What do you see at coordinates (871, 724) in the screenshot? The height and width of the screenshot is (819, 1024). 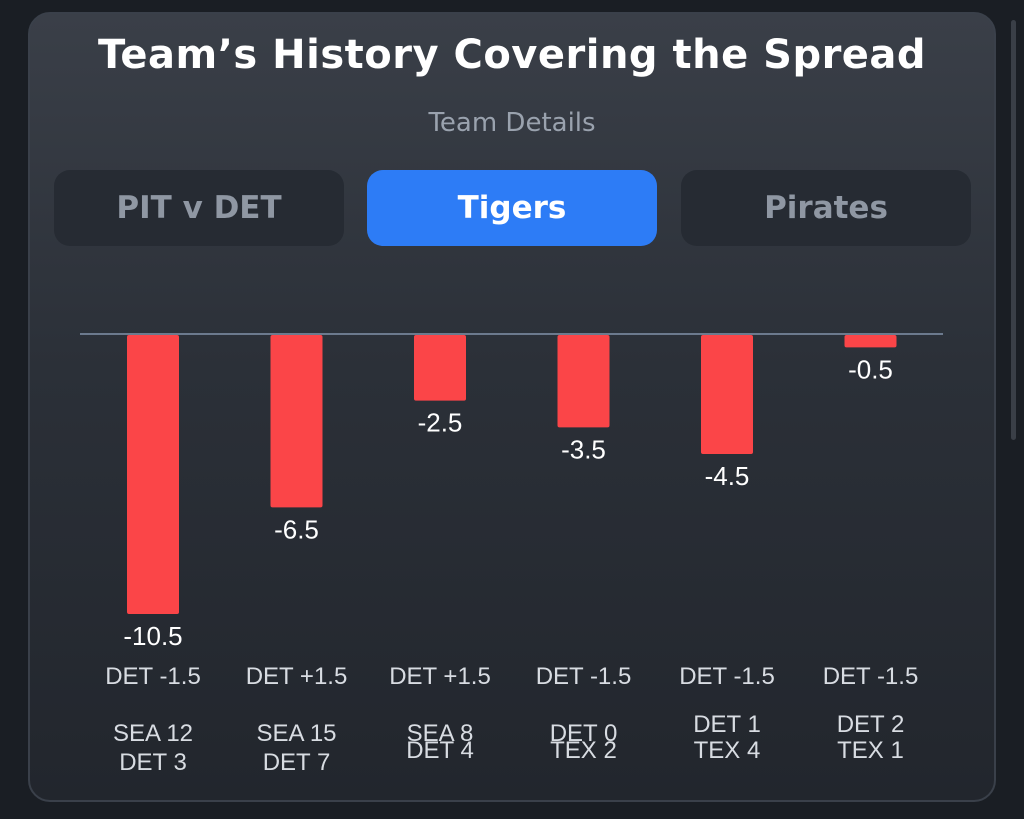 I see `score-line-1: DET 2` at bounding box center [871, 724].